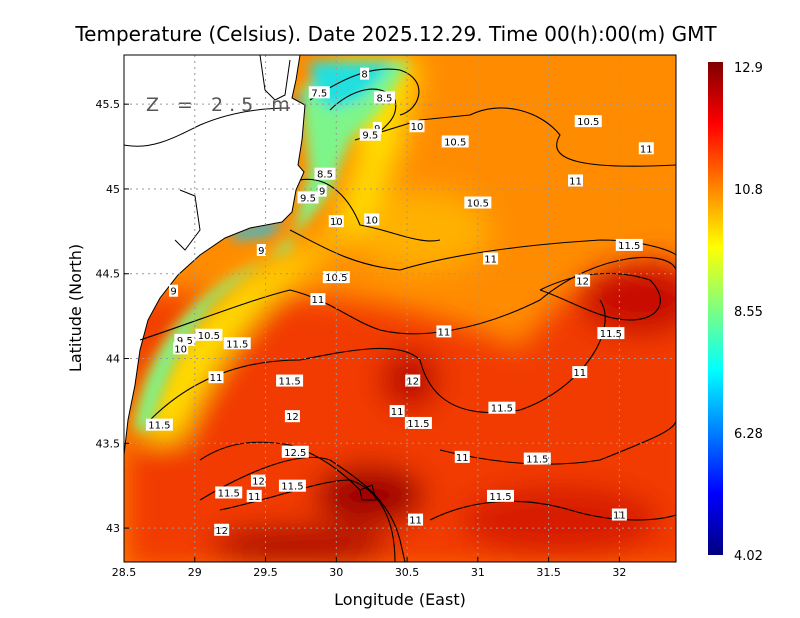 The image size is (800, 618). I want to click on x-tick-label: 29, so click(195, 572).